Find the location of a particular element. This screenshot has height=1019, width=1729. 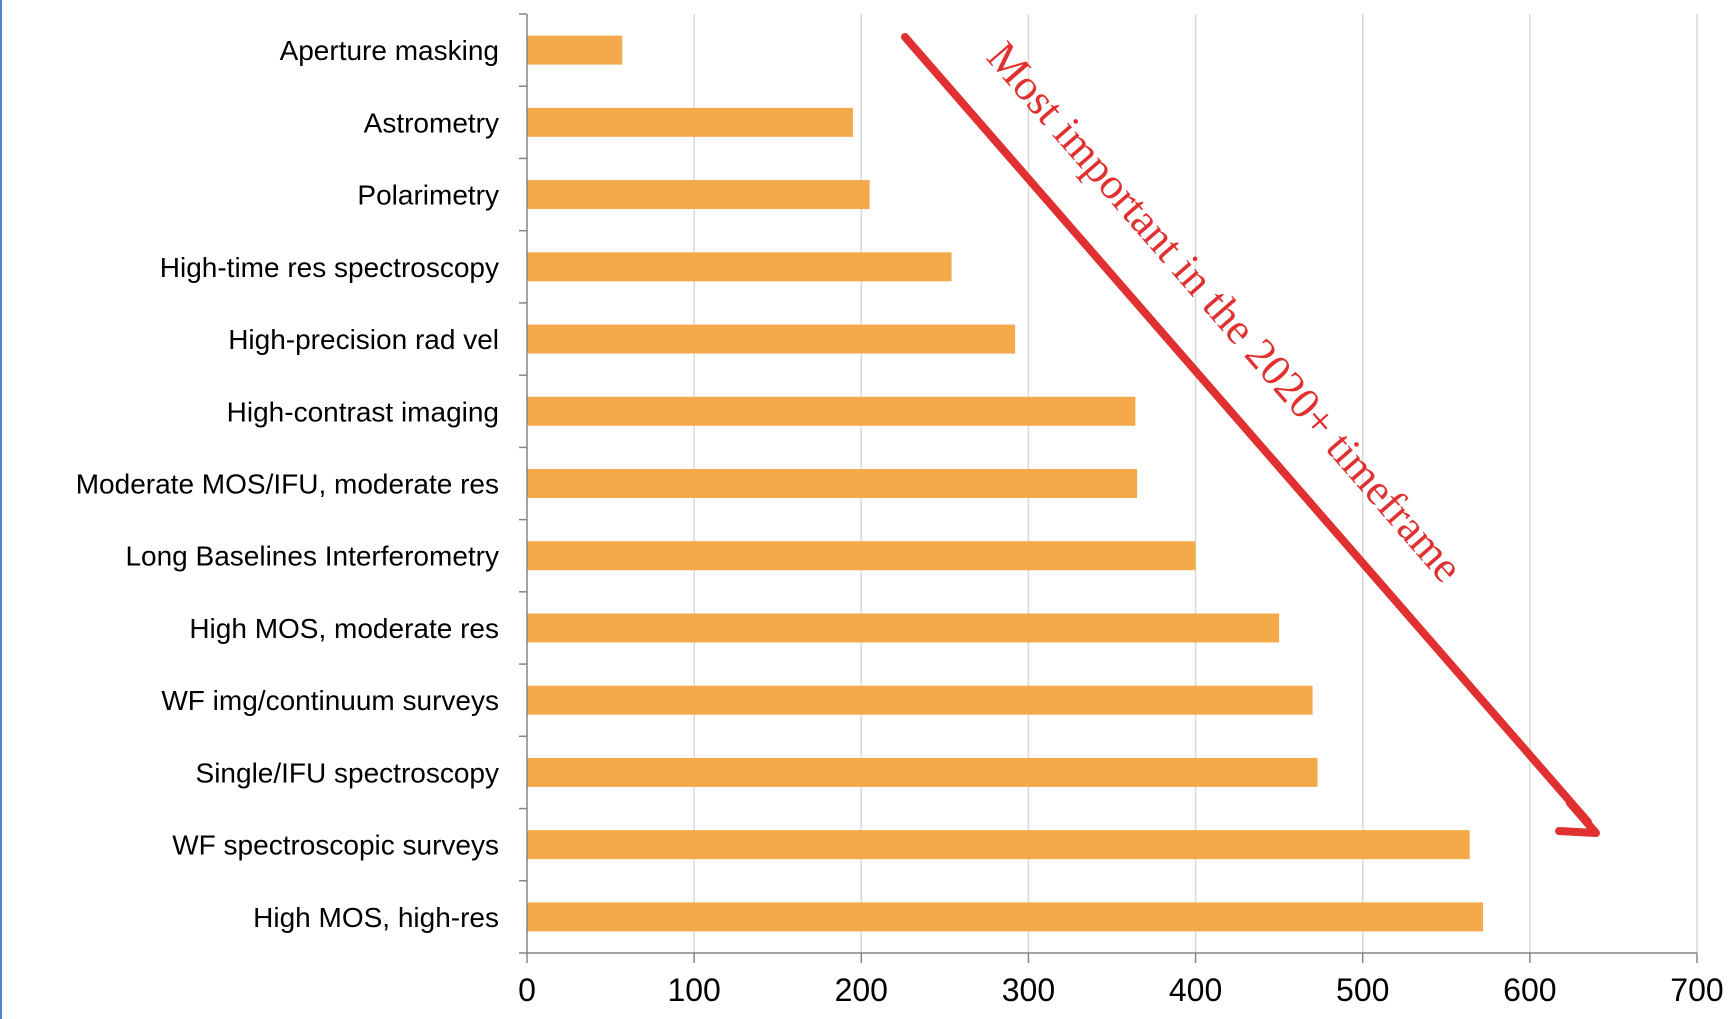

x-tick-label: 700 is located at coordinates (1696, 990).